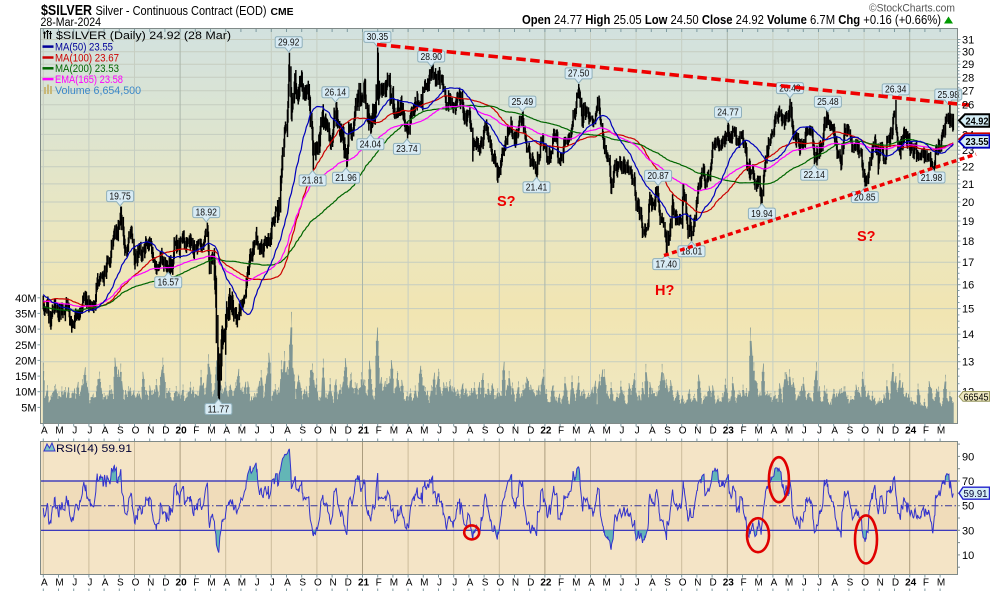  What do you see at coordinates (968, 106) in the screenshot?
I see `svg-text: 26` at bounding box center [968, 106].